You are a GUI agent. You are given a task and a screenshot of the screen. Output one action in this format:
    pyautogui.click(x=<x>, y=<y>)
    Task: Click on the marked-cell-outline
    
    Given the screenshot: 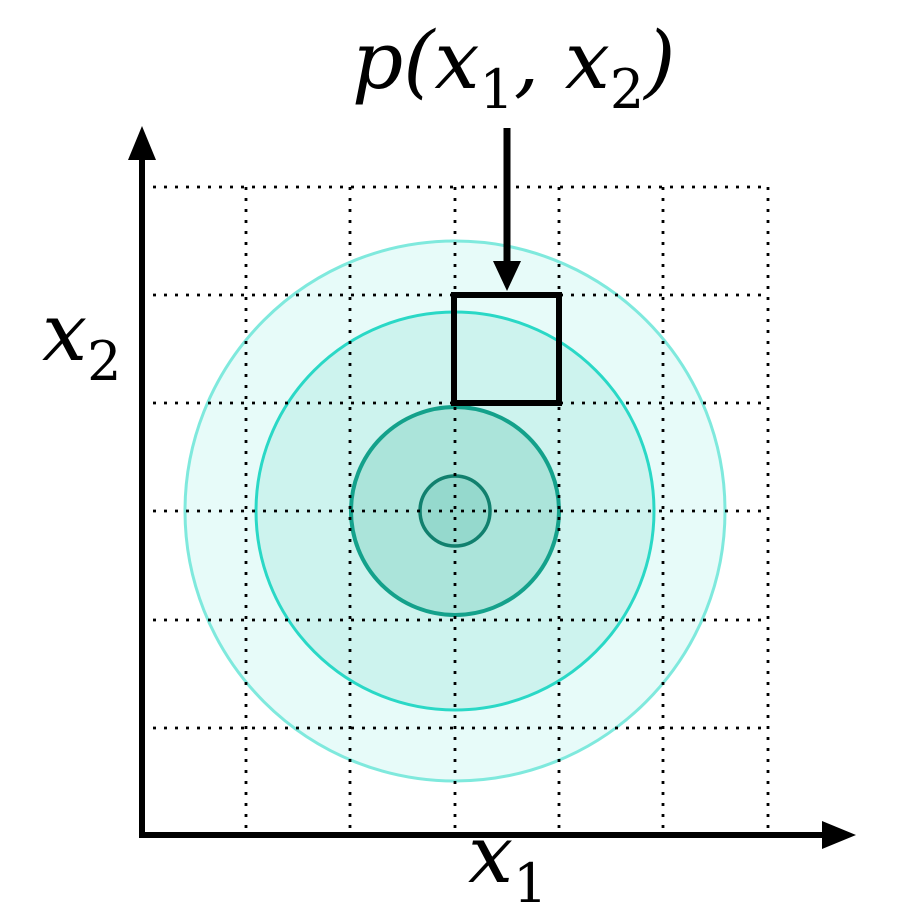 What is the action you would take?
    pyautogui.click(x=506, y=349)
    